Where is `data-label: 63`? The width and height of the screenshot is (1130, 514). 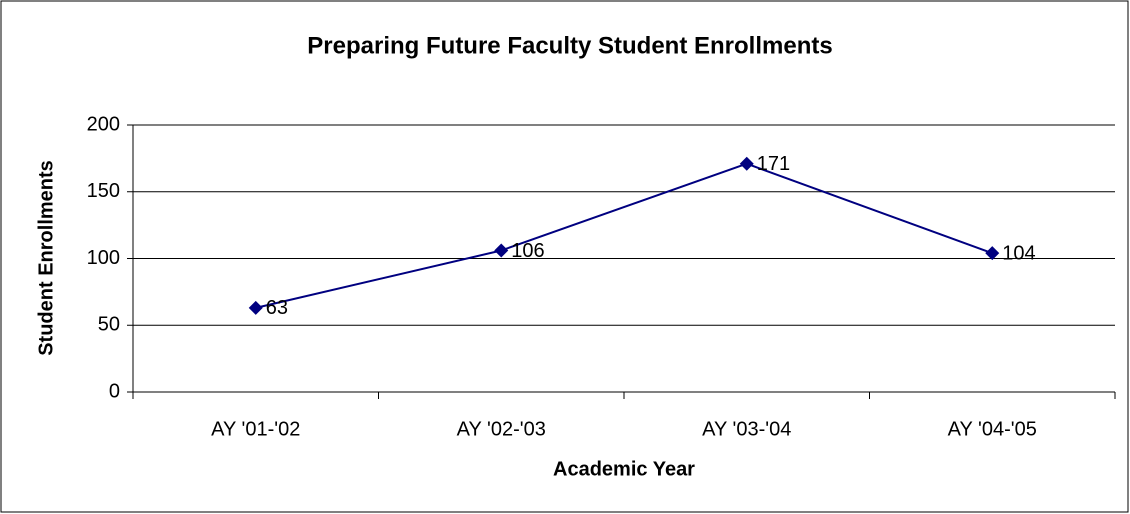 data-label: 63 is located at coordinates (277, 308).